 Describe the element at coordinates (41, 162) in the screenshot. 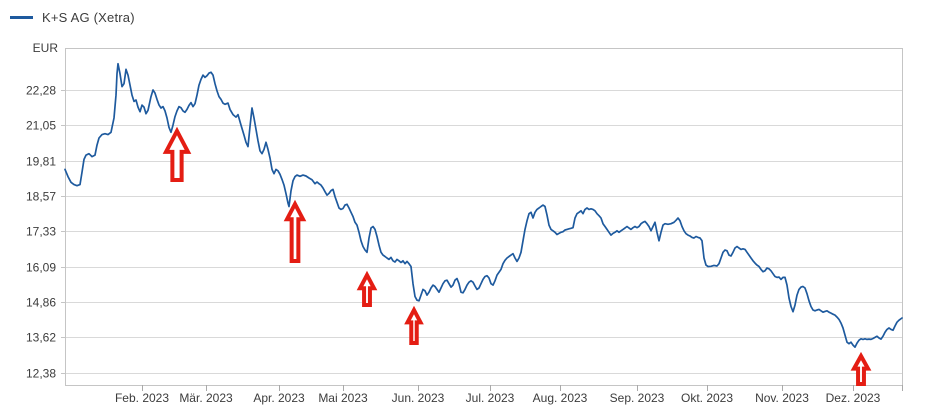

I see `y-axis-label: 19,81` at that location.